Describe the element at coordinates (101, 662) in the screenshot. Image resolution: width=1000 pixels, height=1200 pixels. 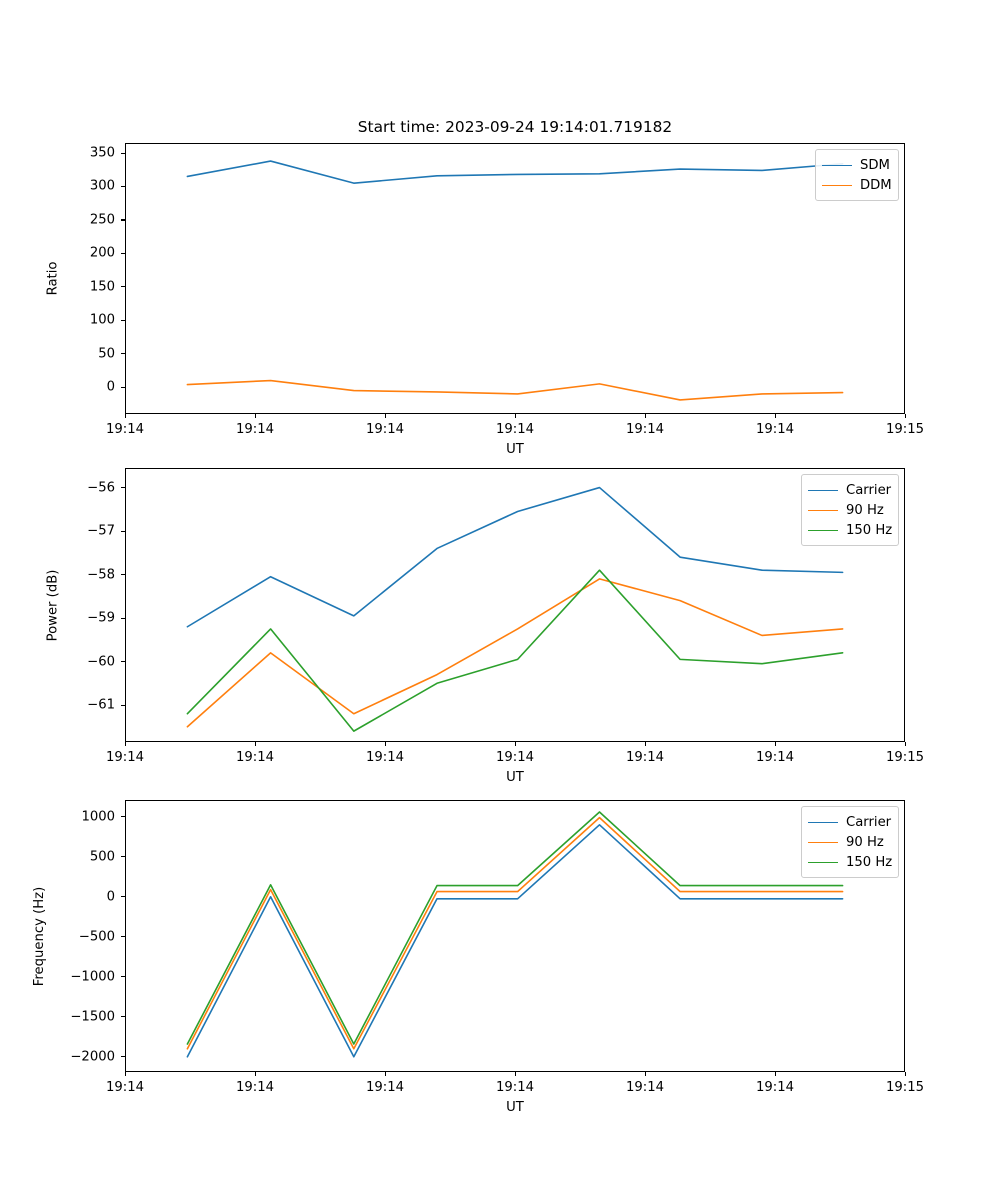
I see `y-tick-label: −60` at that location.